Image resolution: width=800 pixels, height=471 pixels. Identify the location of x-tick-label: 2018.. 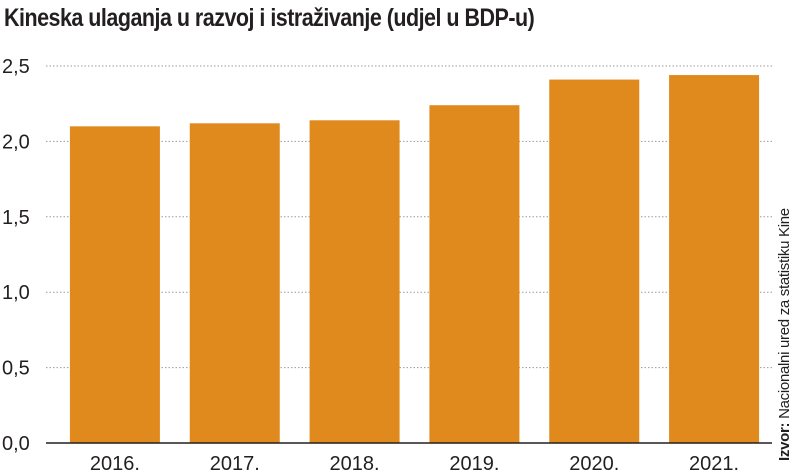
(355, 462).